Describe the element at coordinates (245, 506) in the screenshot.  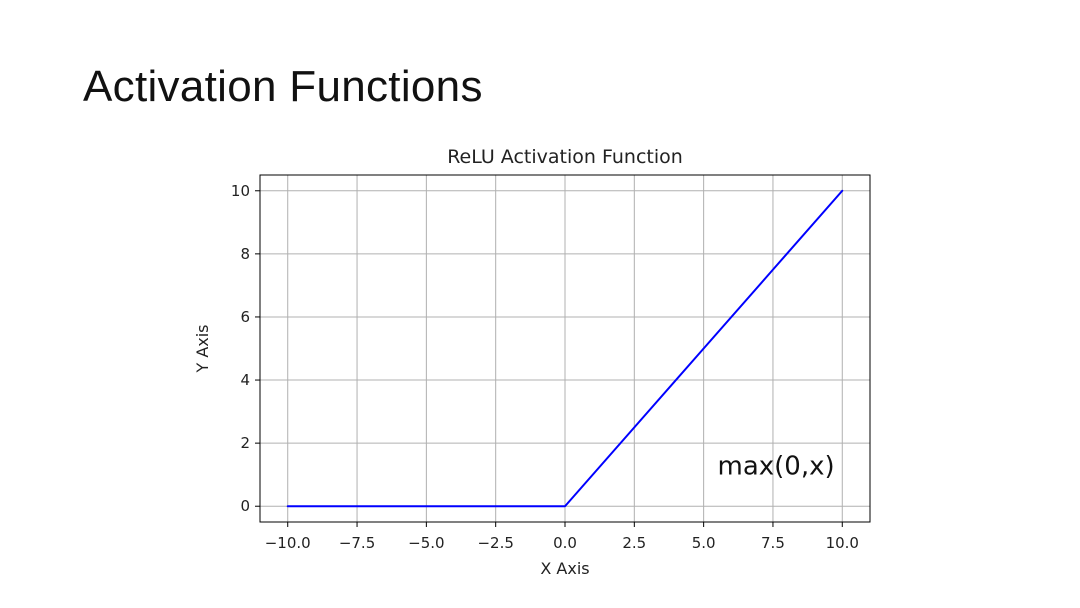
I see `y-tick-label: 0` at that location.